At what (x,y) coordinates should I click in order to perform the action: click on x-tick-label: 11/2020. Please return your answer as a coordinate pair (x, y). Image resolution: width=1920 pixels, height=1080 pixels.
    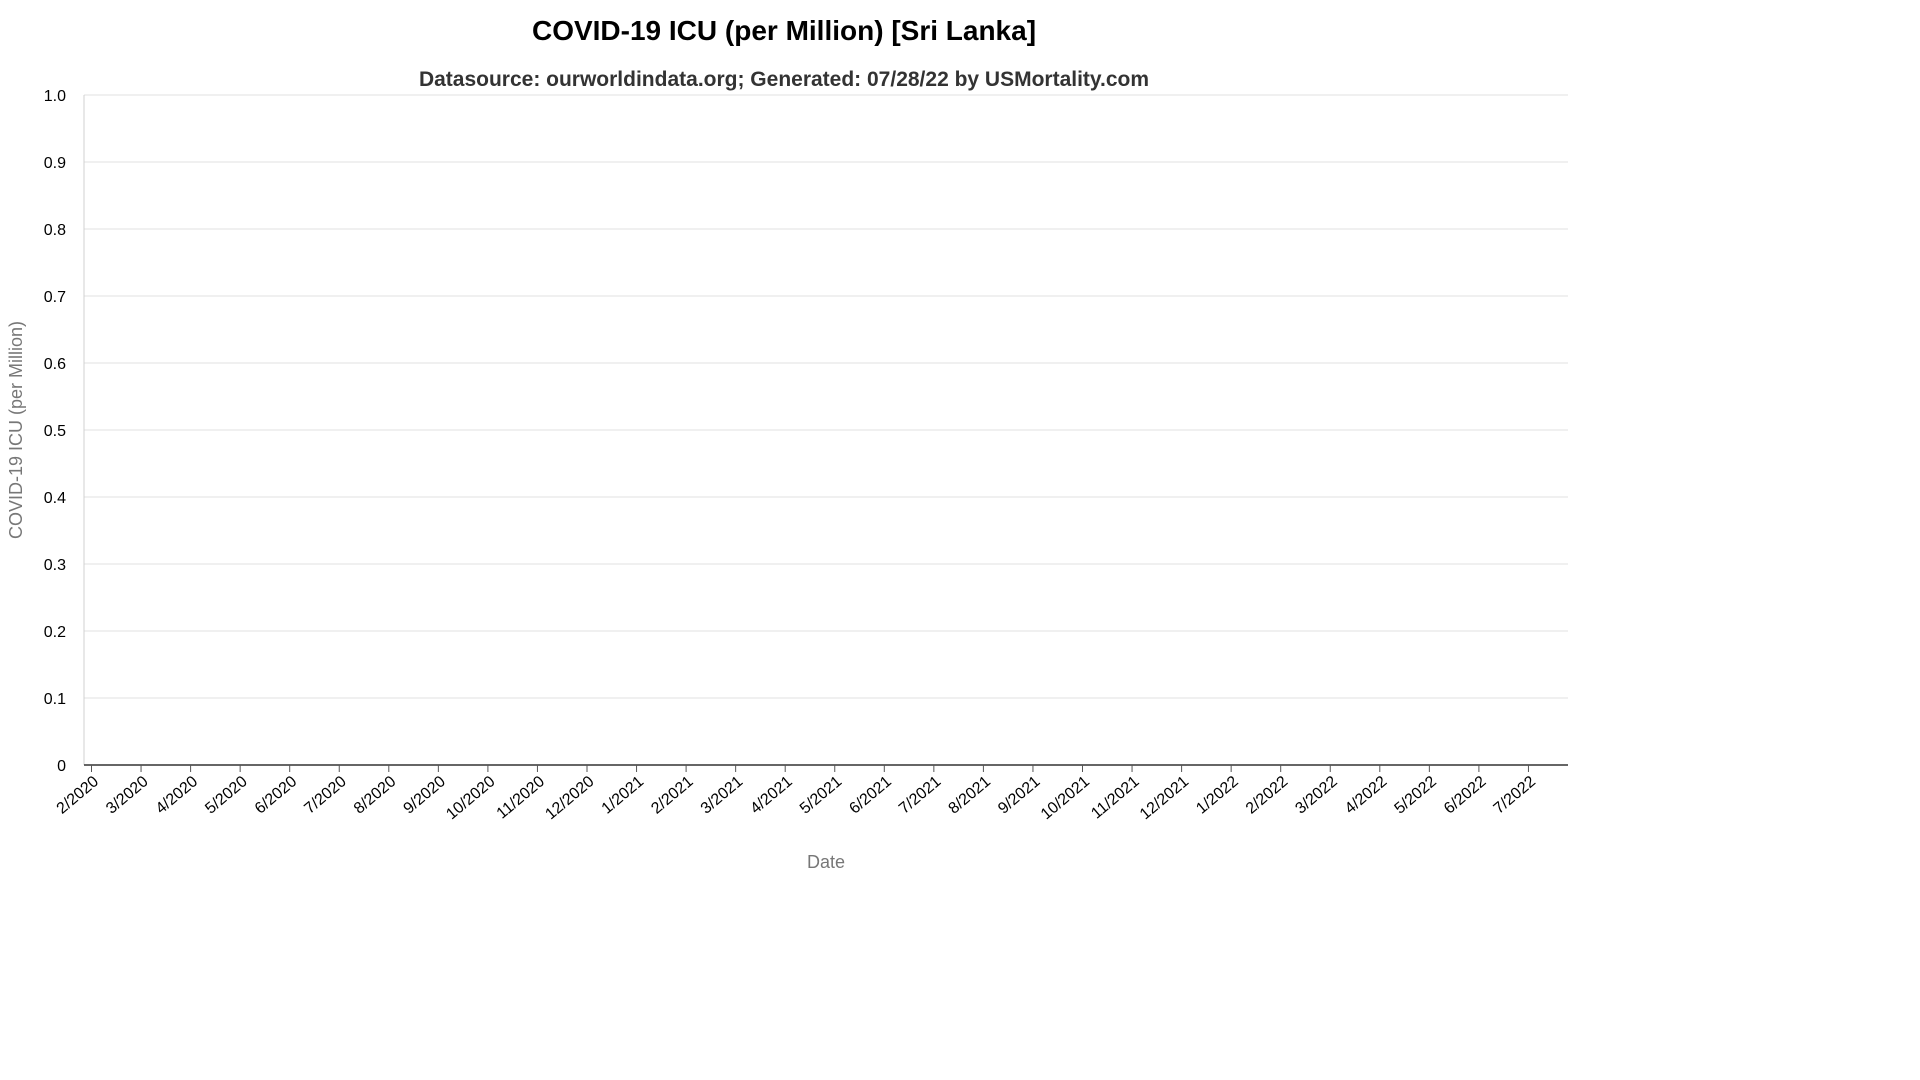
    Looking at the image, I should click on (521, 798).